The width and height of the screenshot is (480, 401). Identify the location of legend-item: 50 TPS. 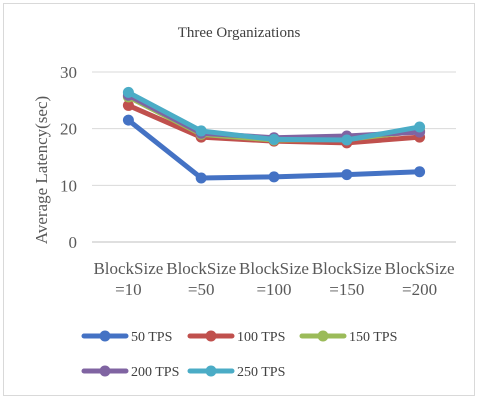
(126, 337).